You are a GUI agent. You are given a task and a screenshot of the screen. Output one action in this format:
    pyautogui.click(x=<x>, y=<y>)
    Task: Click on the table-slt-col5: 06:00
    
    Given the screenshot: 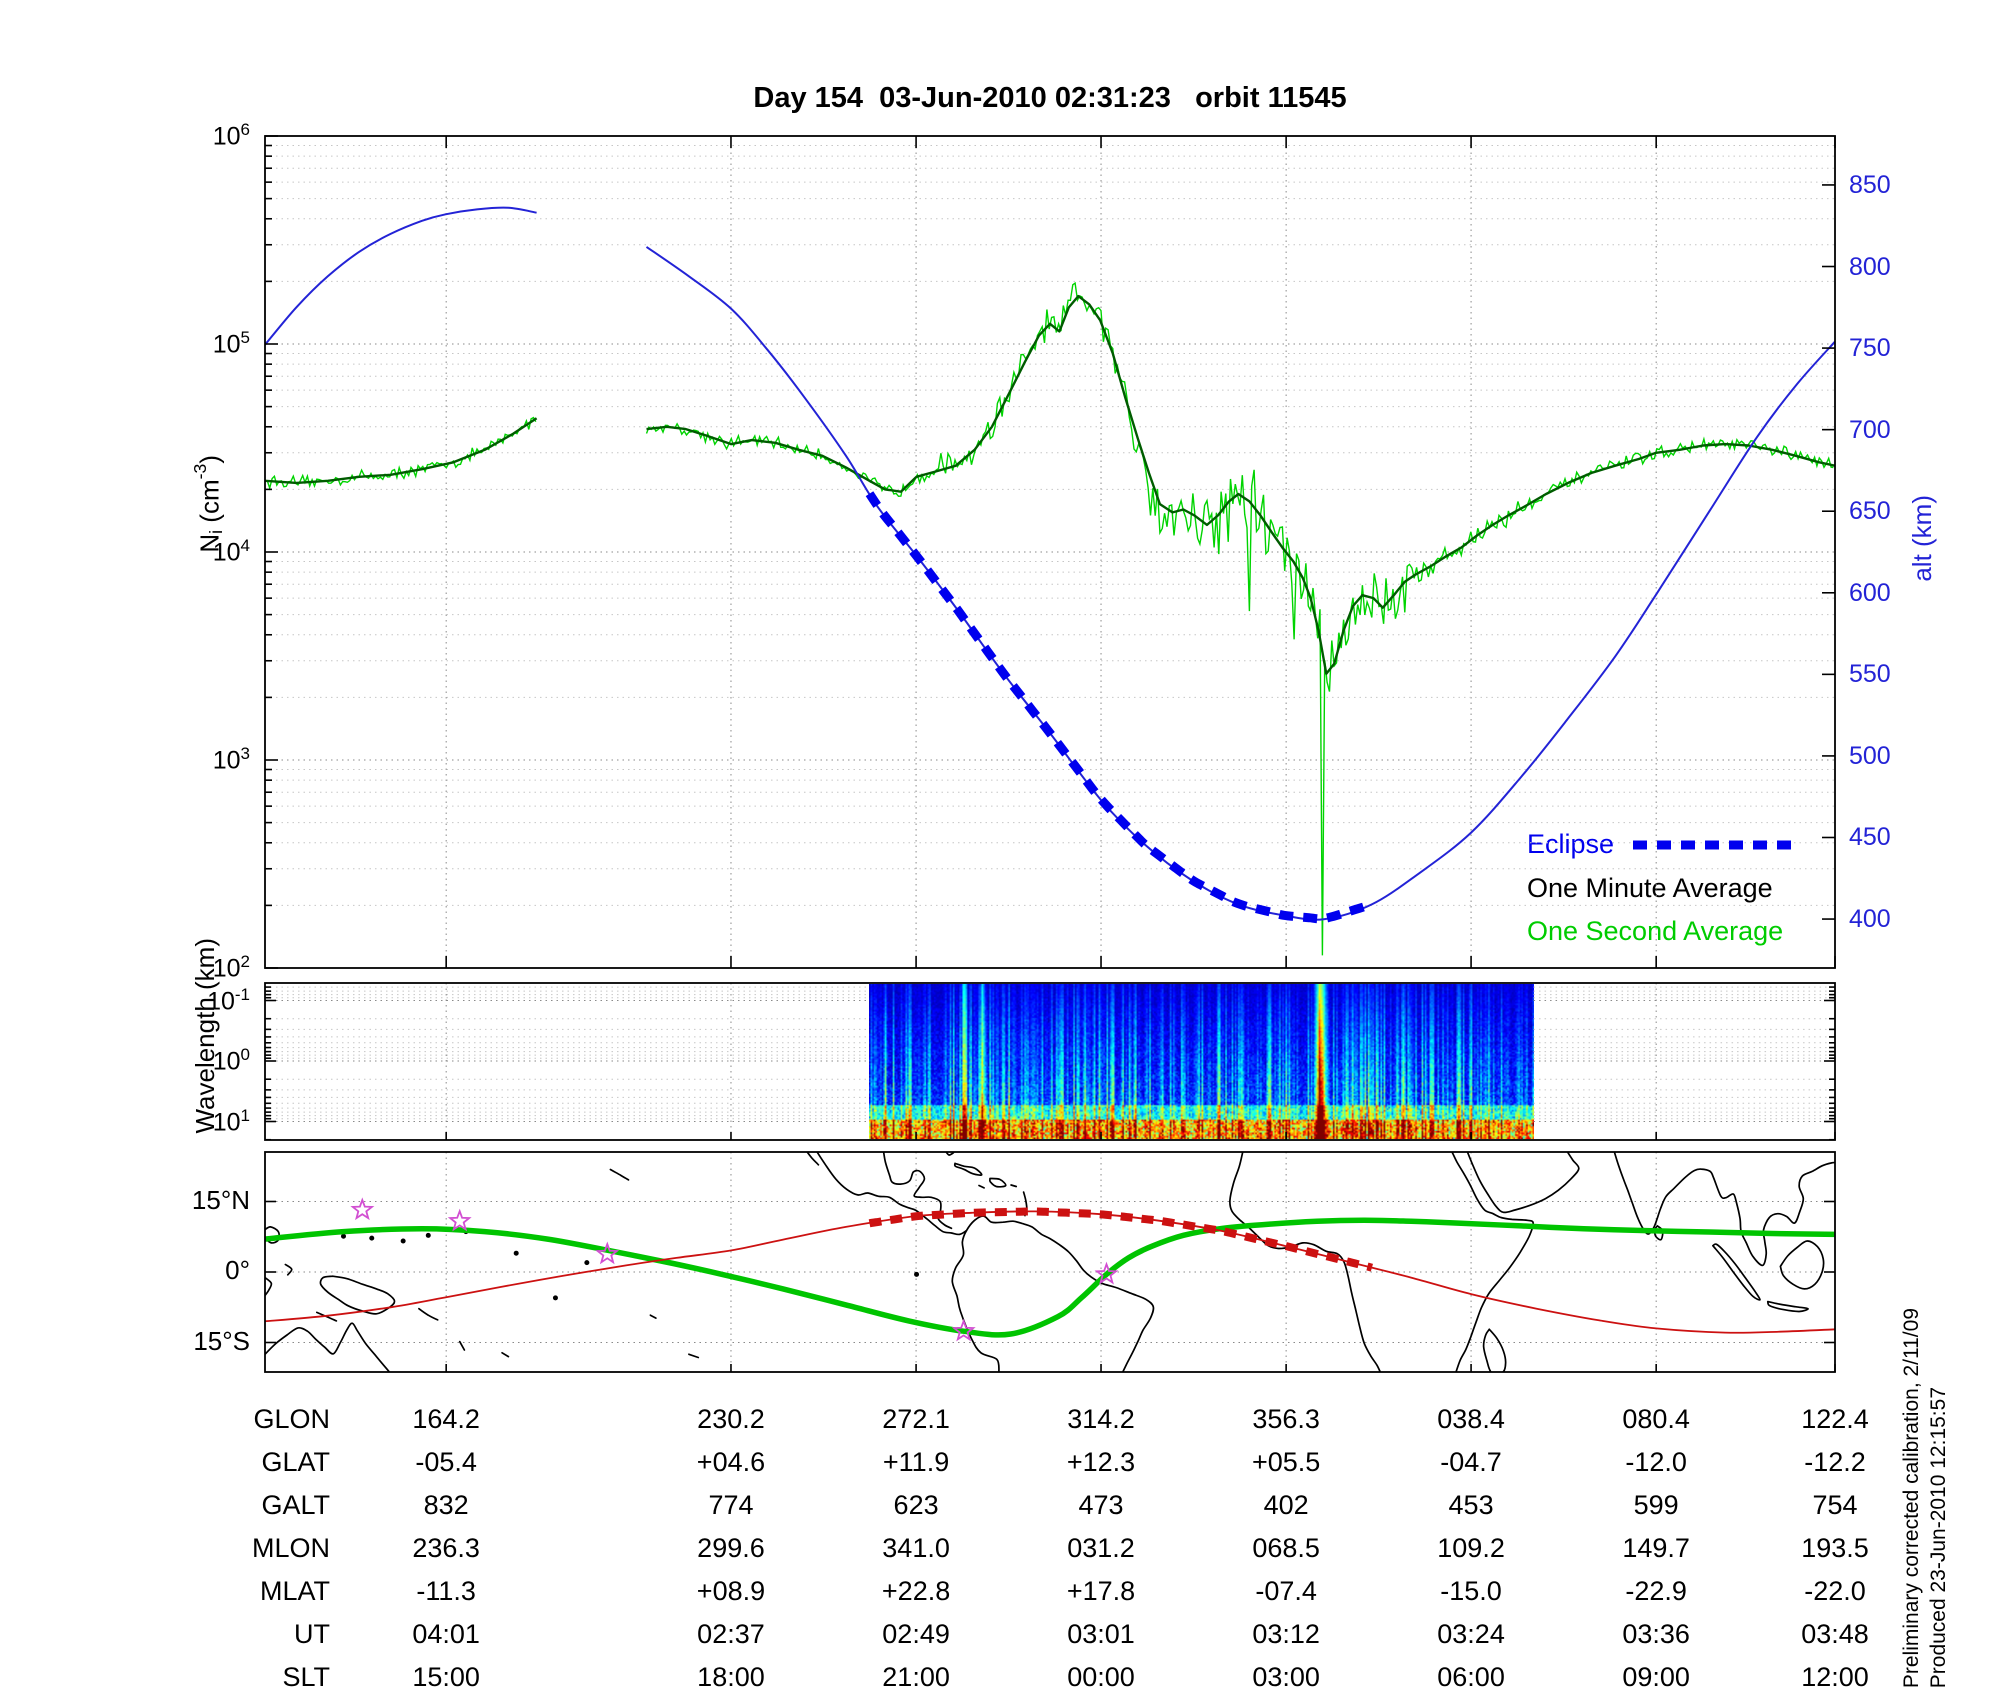 What is the action you would take?
    pyautogui.click(x=1471, y=1677)
    